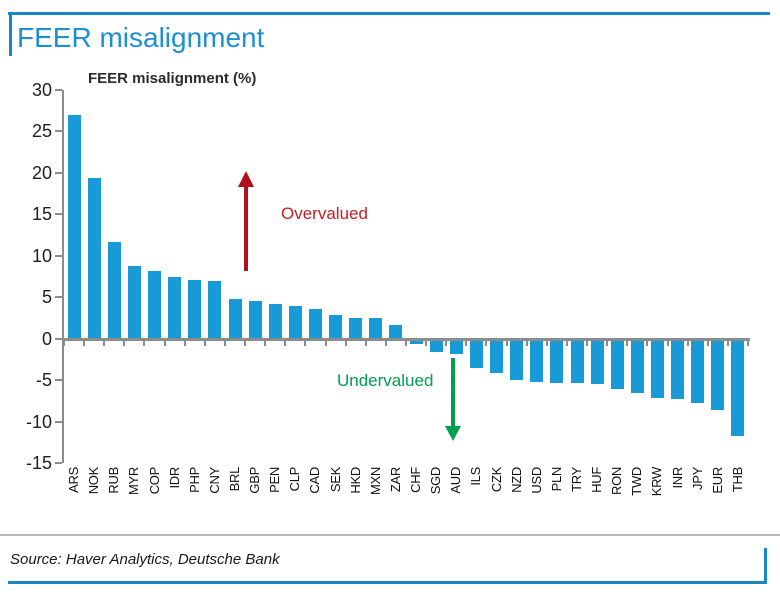 This screenshot has width=780, height=599. What do you see at coordinates (517, 359) in the screenshot?
I see `bar-NZD` at bounding box center [517, 359].